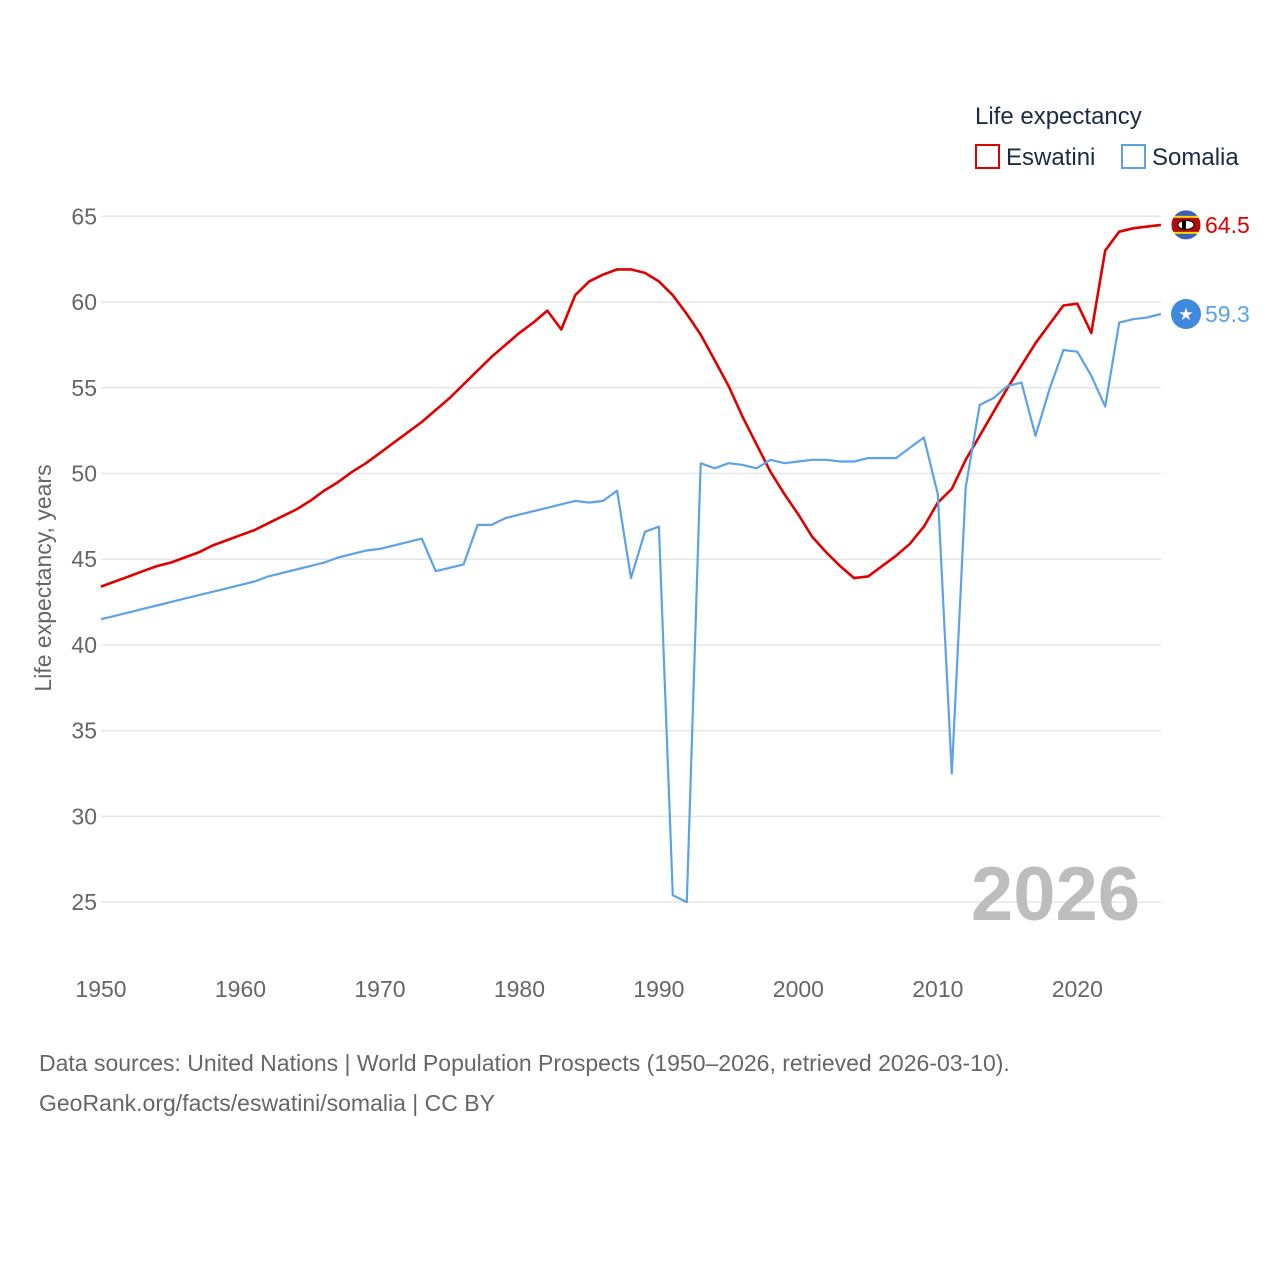 This screenshot has height=1280, width=1280. I want to click on x-tick-1970: 1970, so click(379, 989).